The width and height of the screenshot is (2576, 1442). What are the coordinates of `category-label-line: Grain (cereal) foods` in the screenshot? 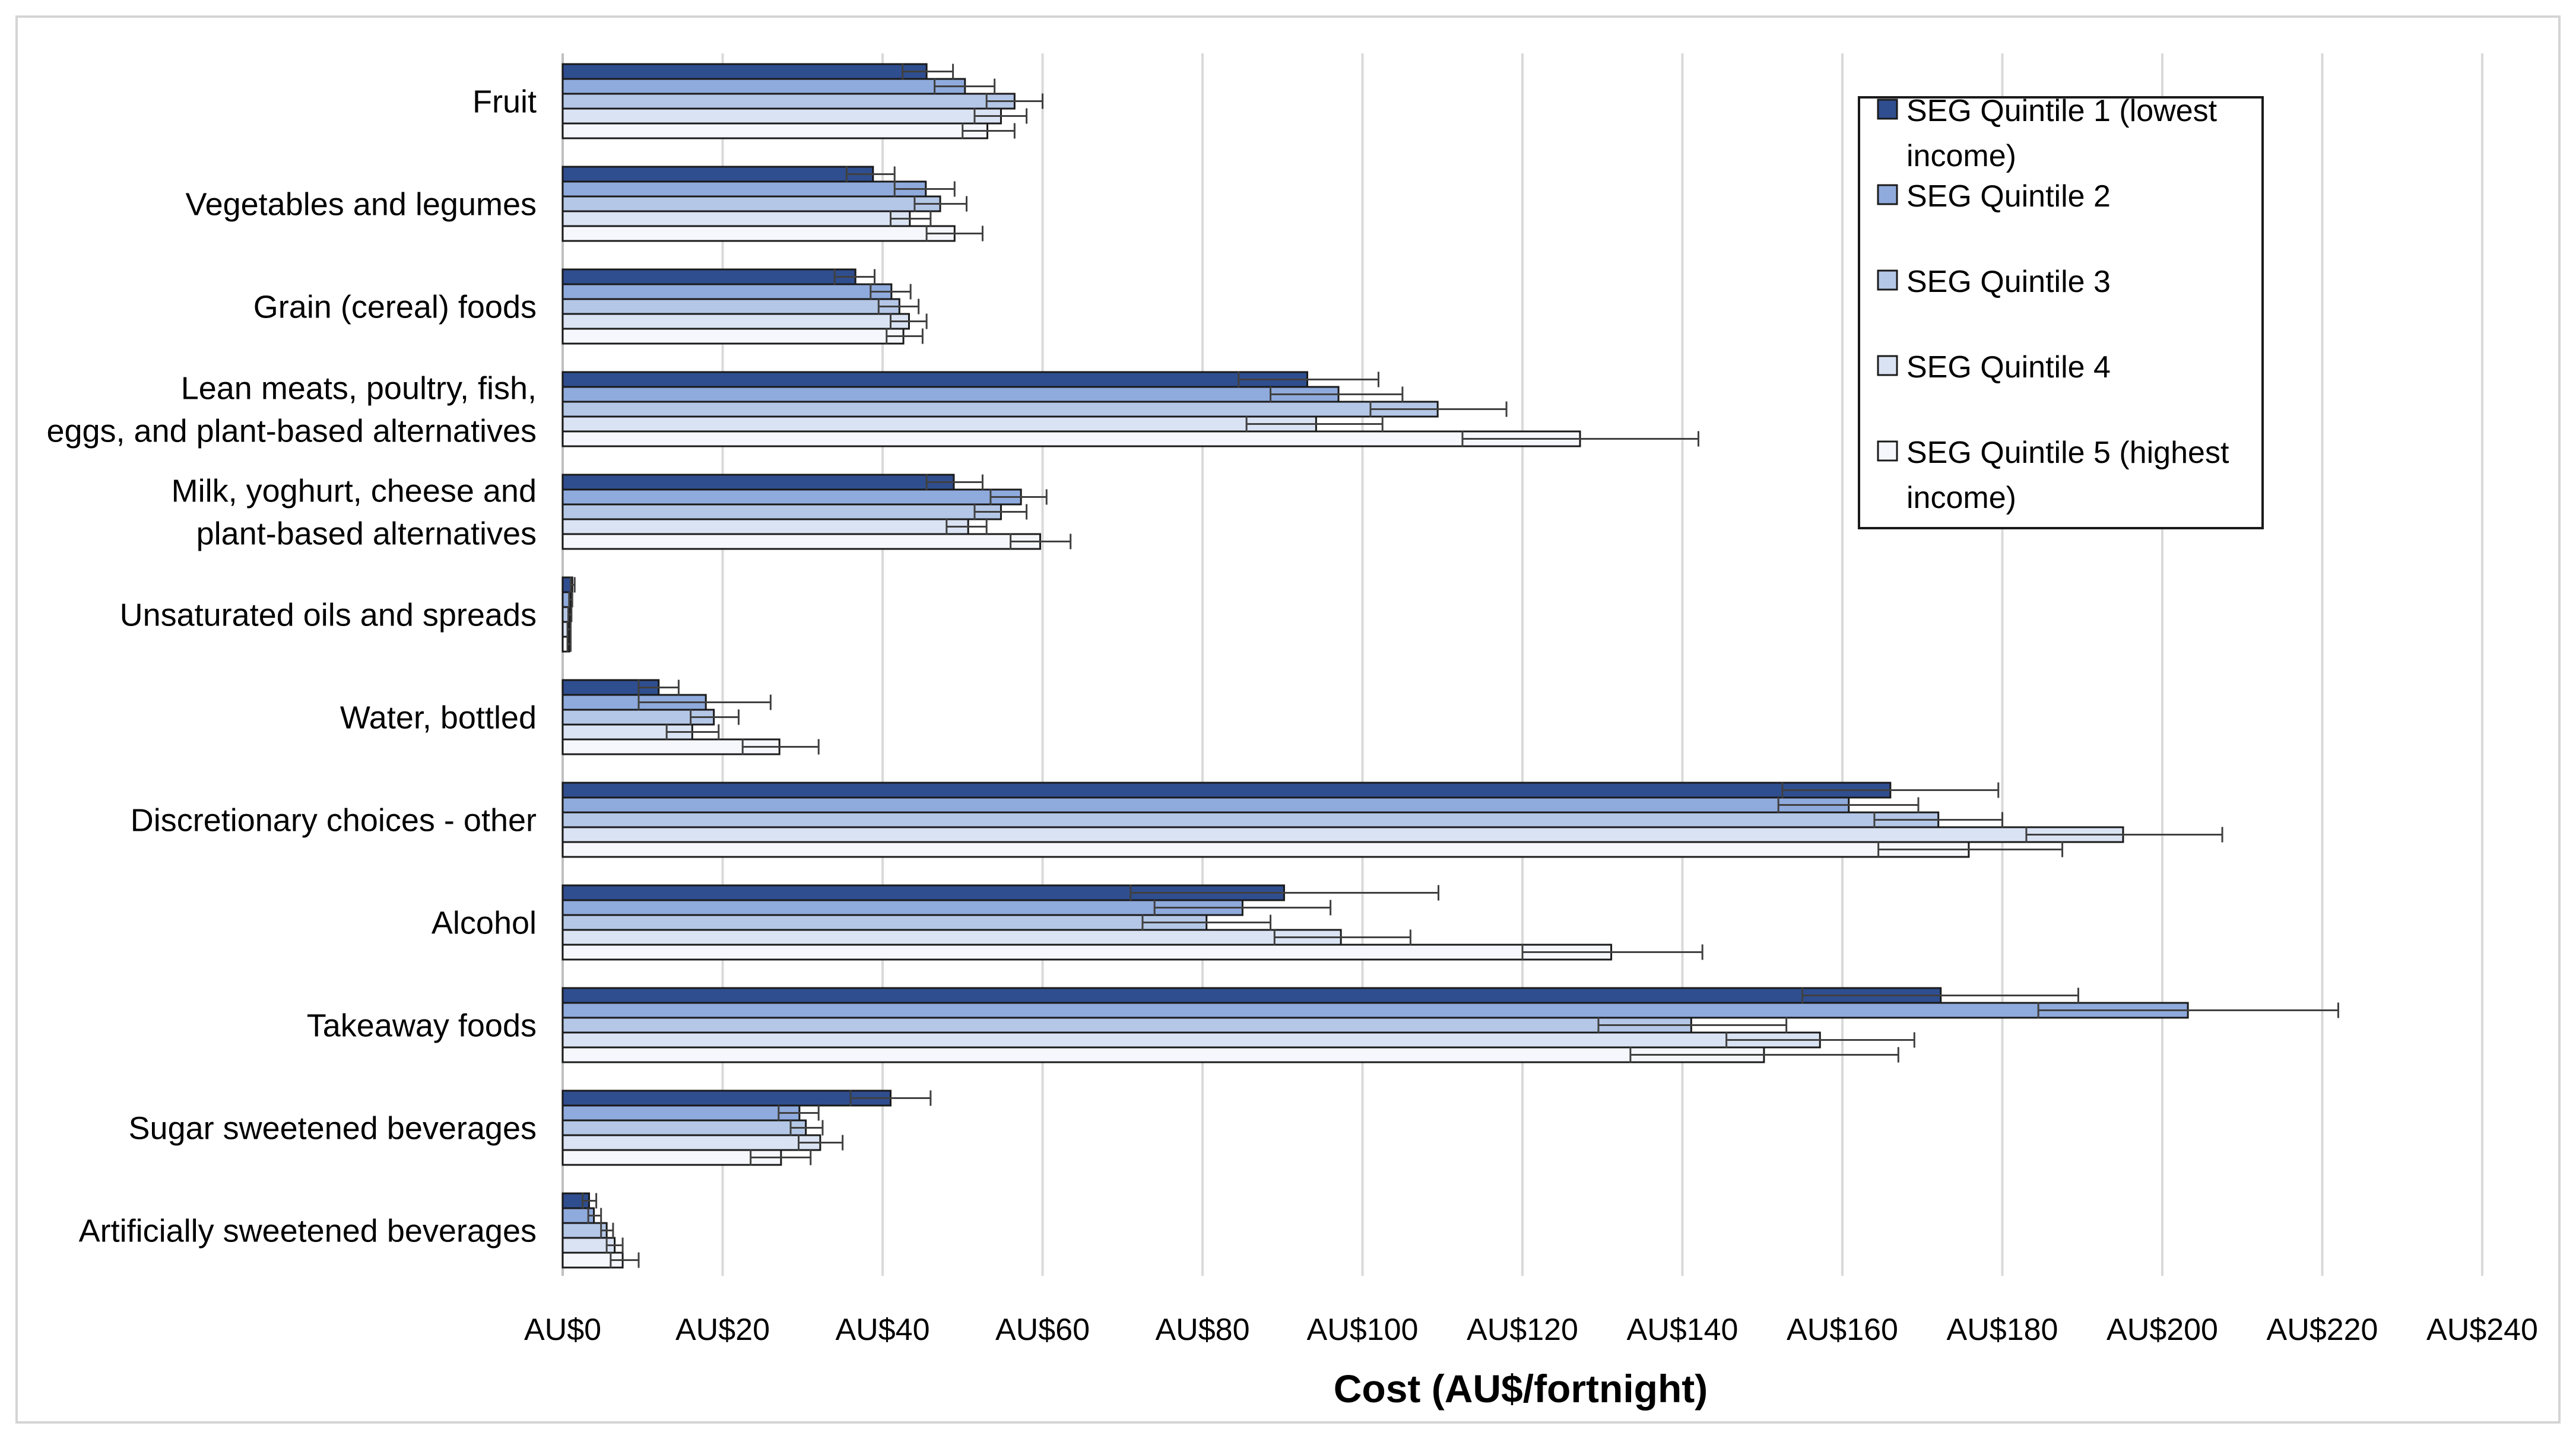 It's located at (395, 307).